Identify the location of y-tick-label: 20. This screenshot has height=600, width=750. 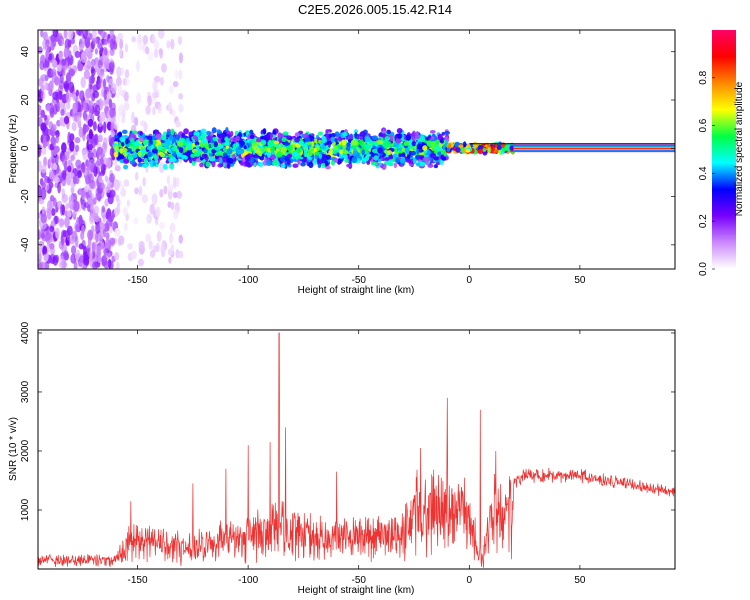
(25, 100).